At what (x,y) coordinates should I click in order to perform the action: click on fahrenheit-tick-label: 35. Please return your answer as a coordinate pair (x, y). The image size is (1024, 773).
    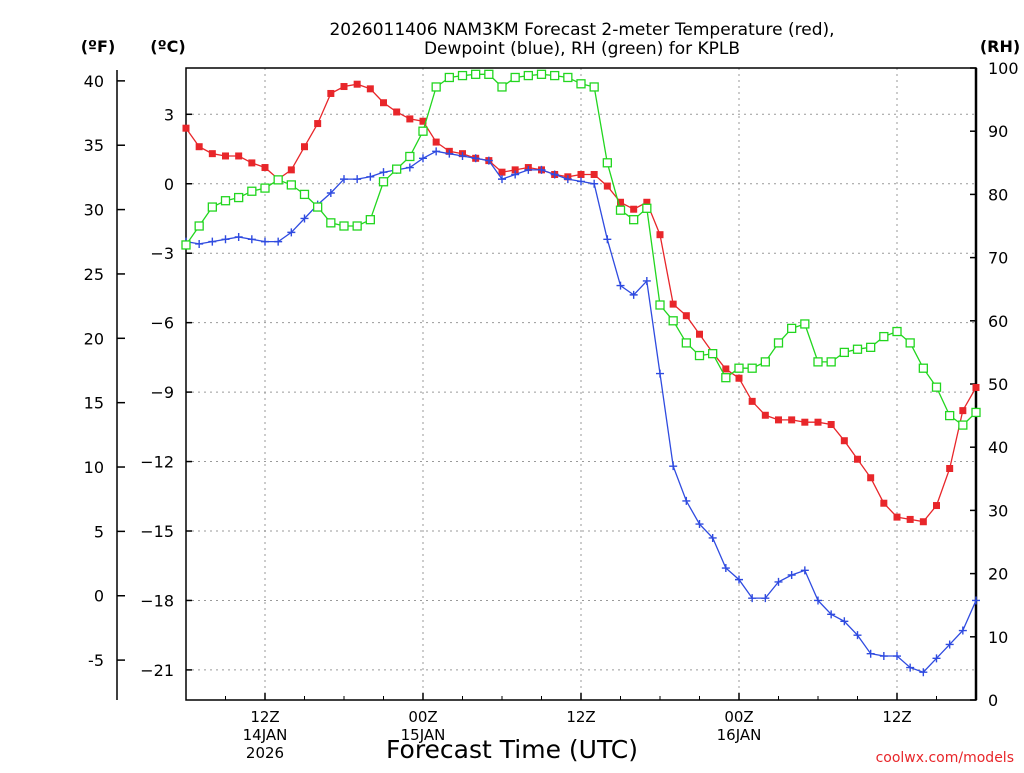
    Looking at the image, I should click on (94, 145).